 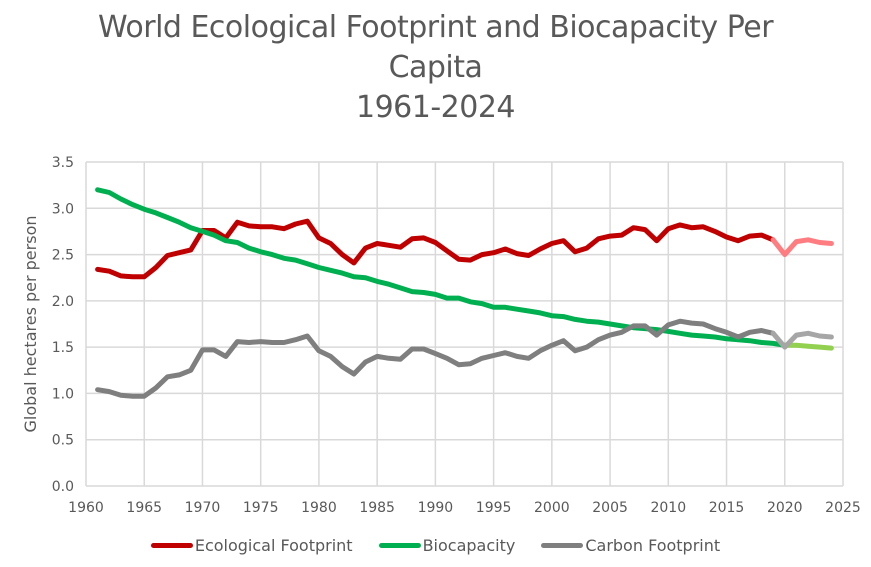 What do you see at coordinates (435, 107) in the screenshot?
I see `chart-title-line-3: 1961-2024` at bounding box center [435, 107].